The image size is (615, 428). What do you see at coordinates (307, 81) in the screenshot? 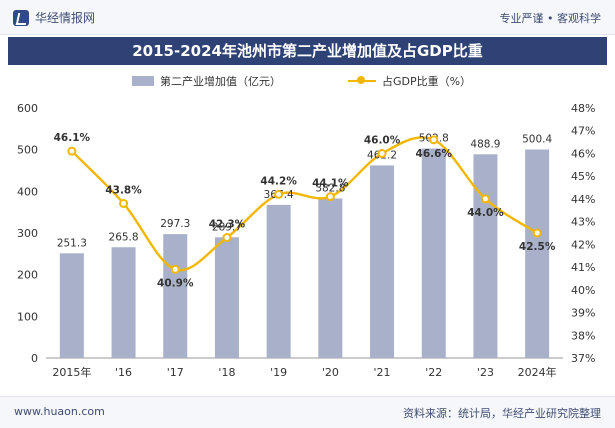
I see `chart-legend: 第二产业增加值（亿元） 占GDP比重（%）` at bounding box center [307, 81].